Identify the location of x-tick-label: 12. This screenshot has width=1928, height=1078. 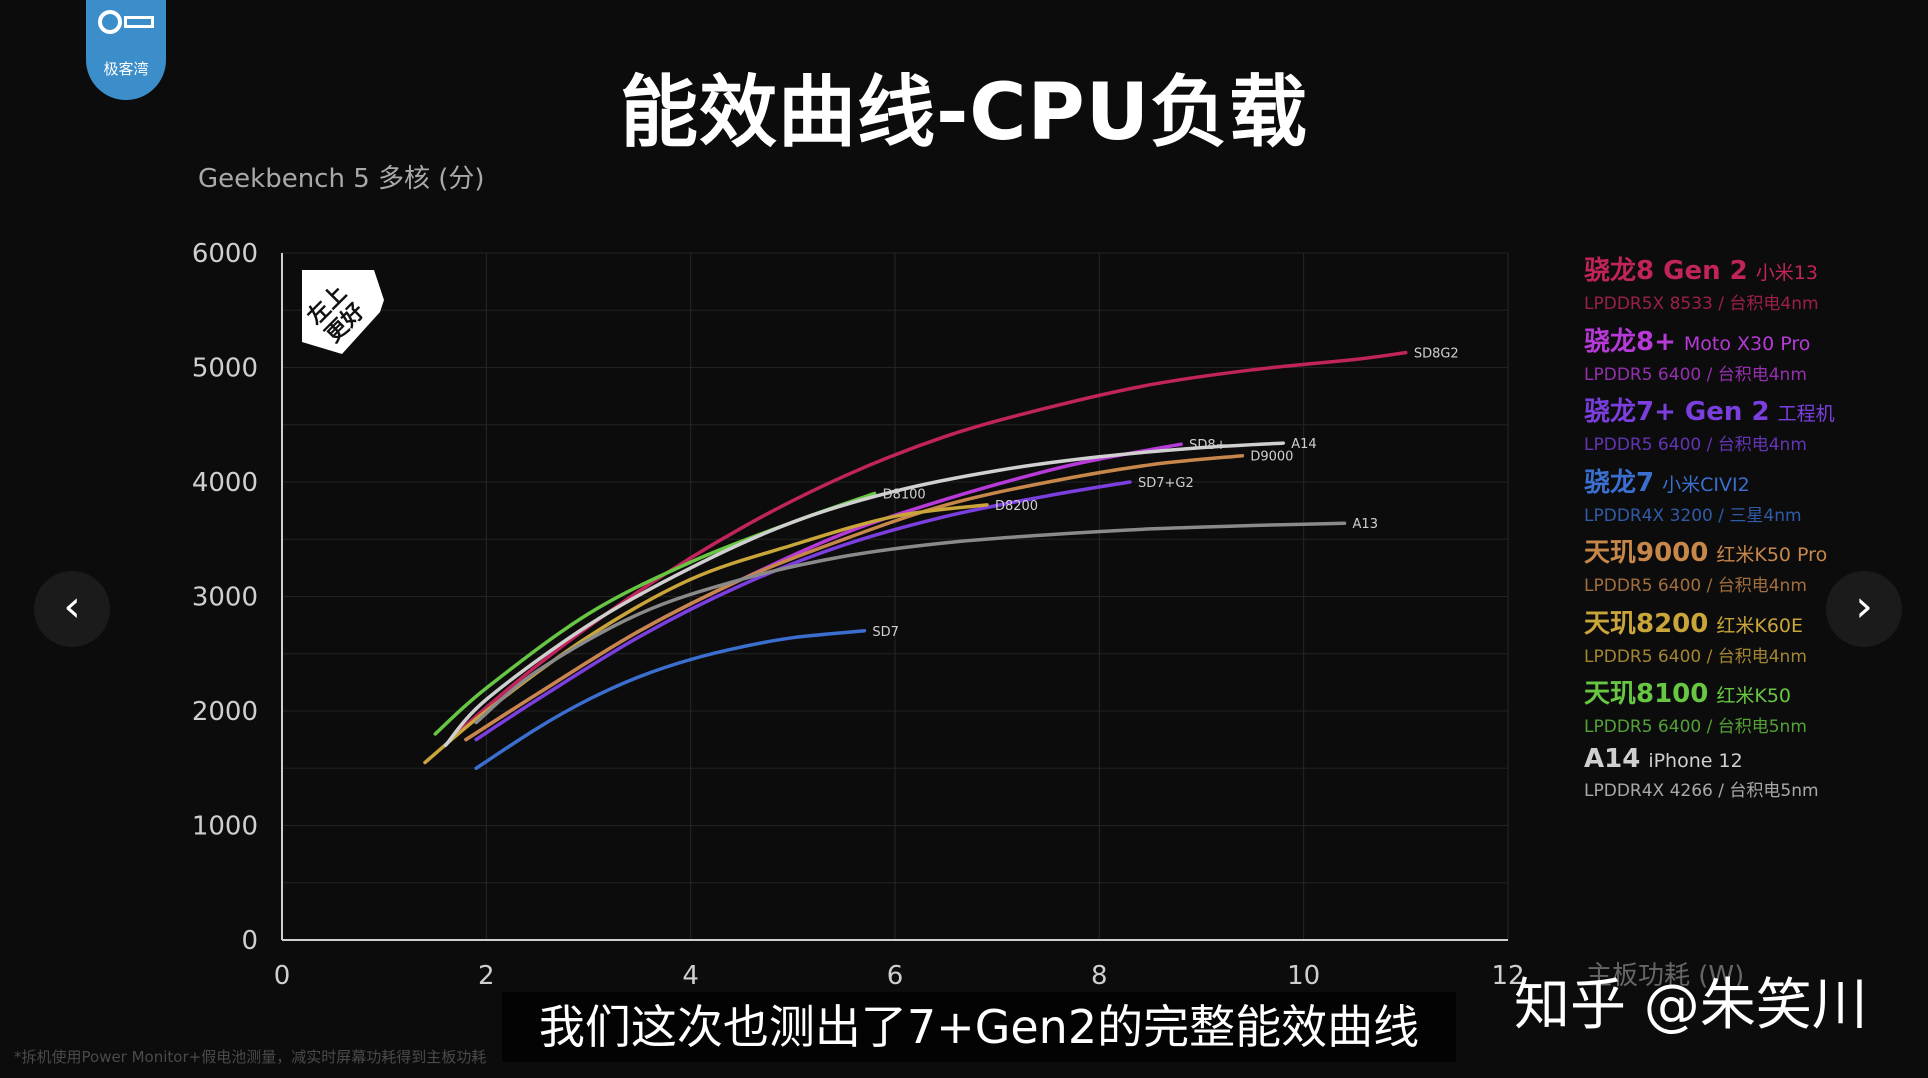
(1507, 976).